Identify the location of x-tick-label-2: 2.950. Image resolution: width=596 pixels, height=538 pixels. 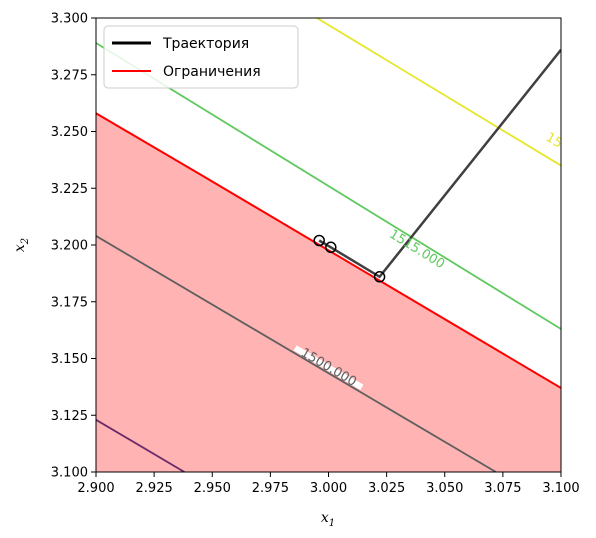
(212, 488).